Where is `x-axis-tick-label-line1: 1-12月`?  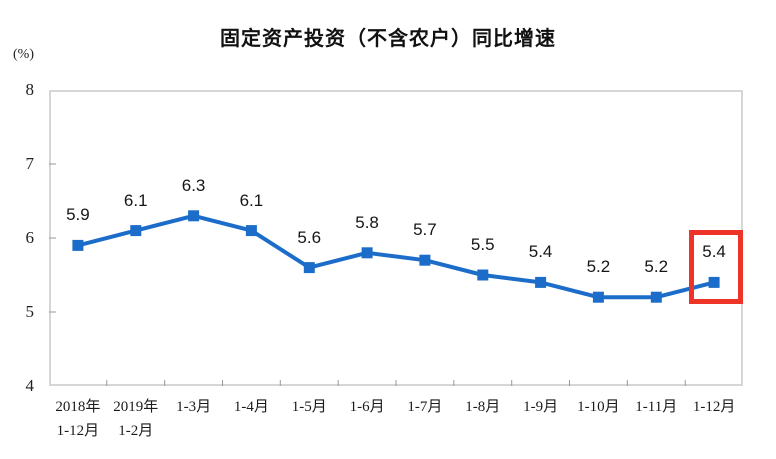
x-axis-tick-label-line1: 1-12月 is located at coordinates (714, 407).